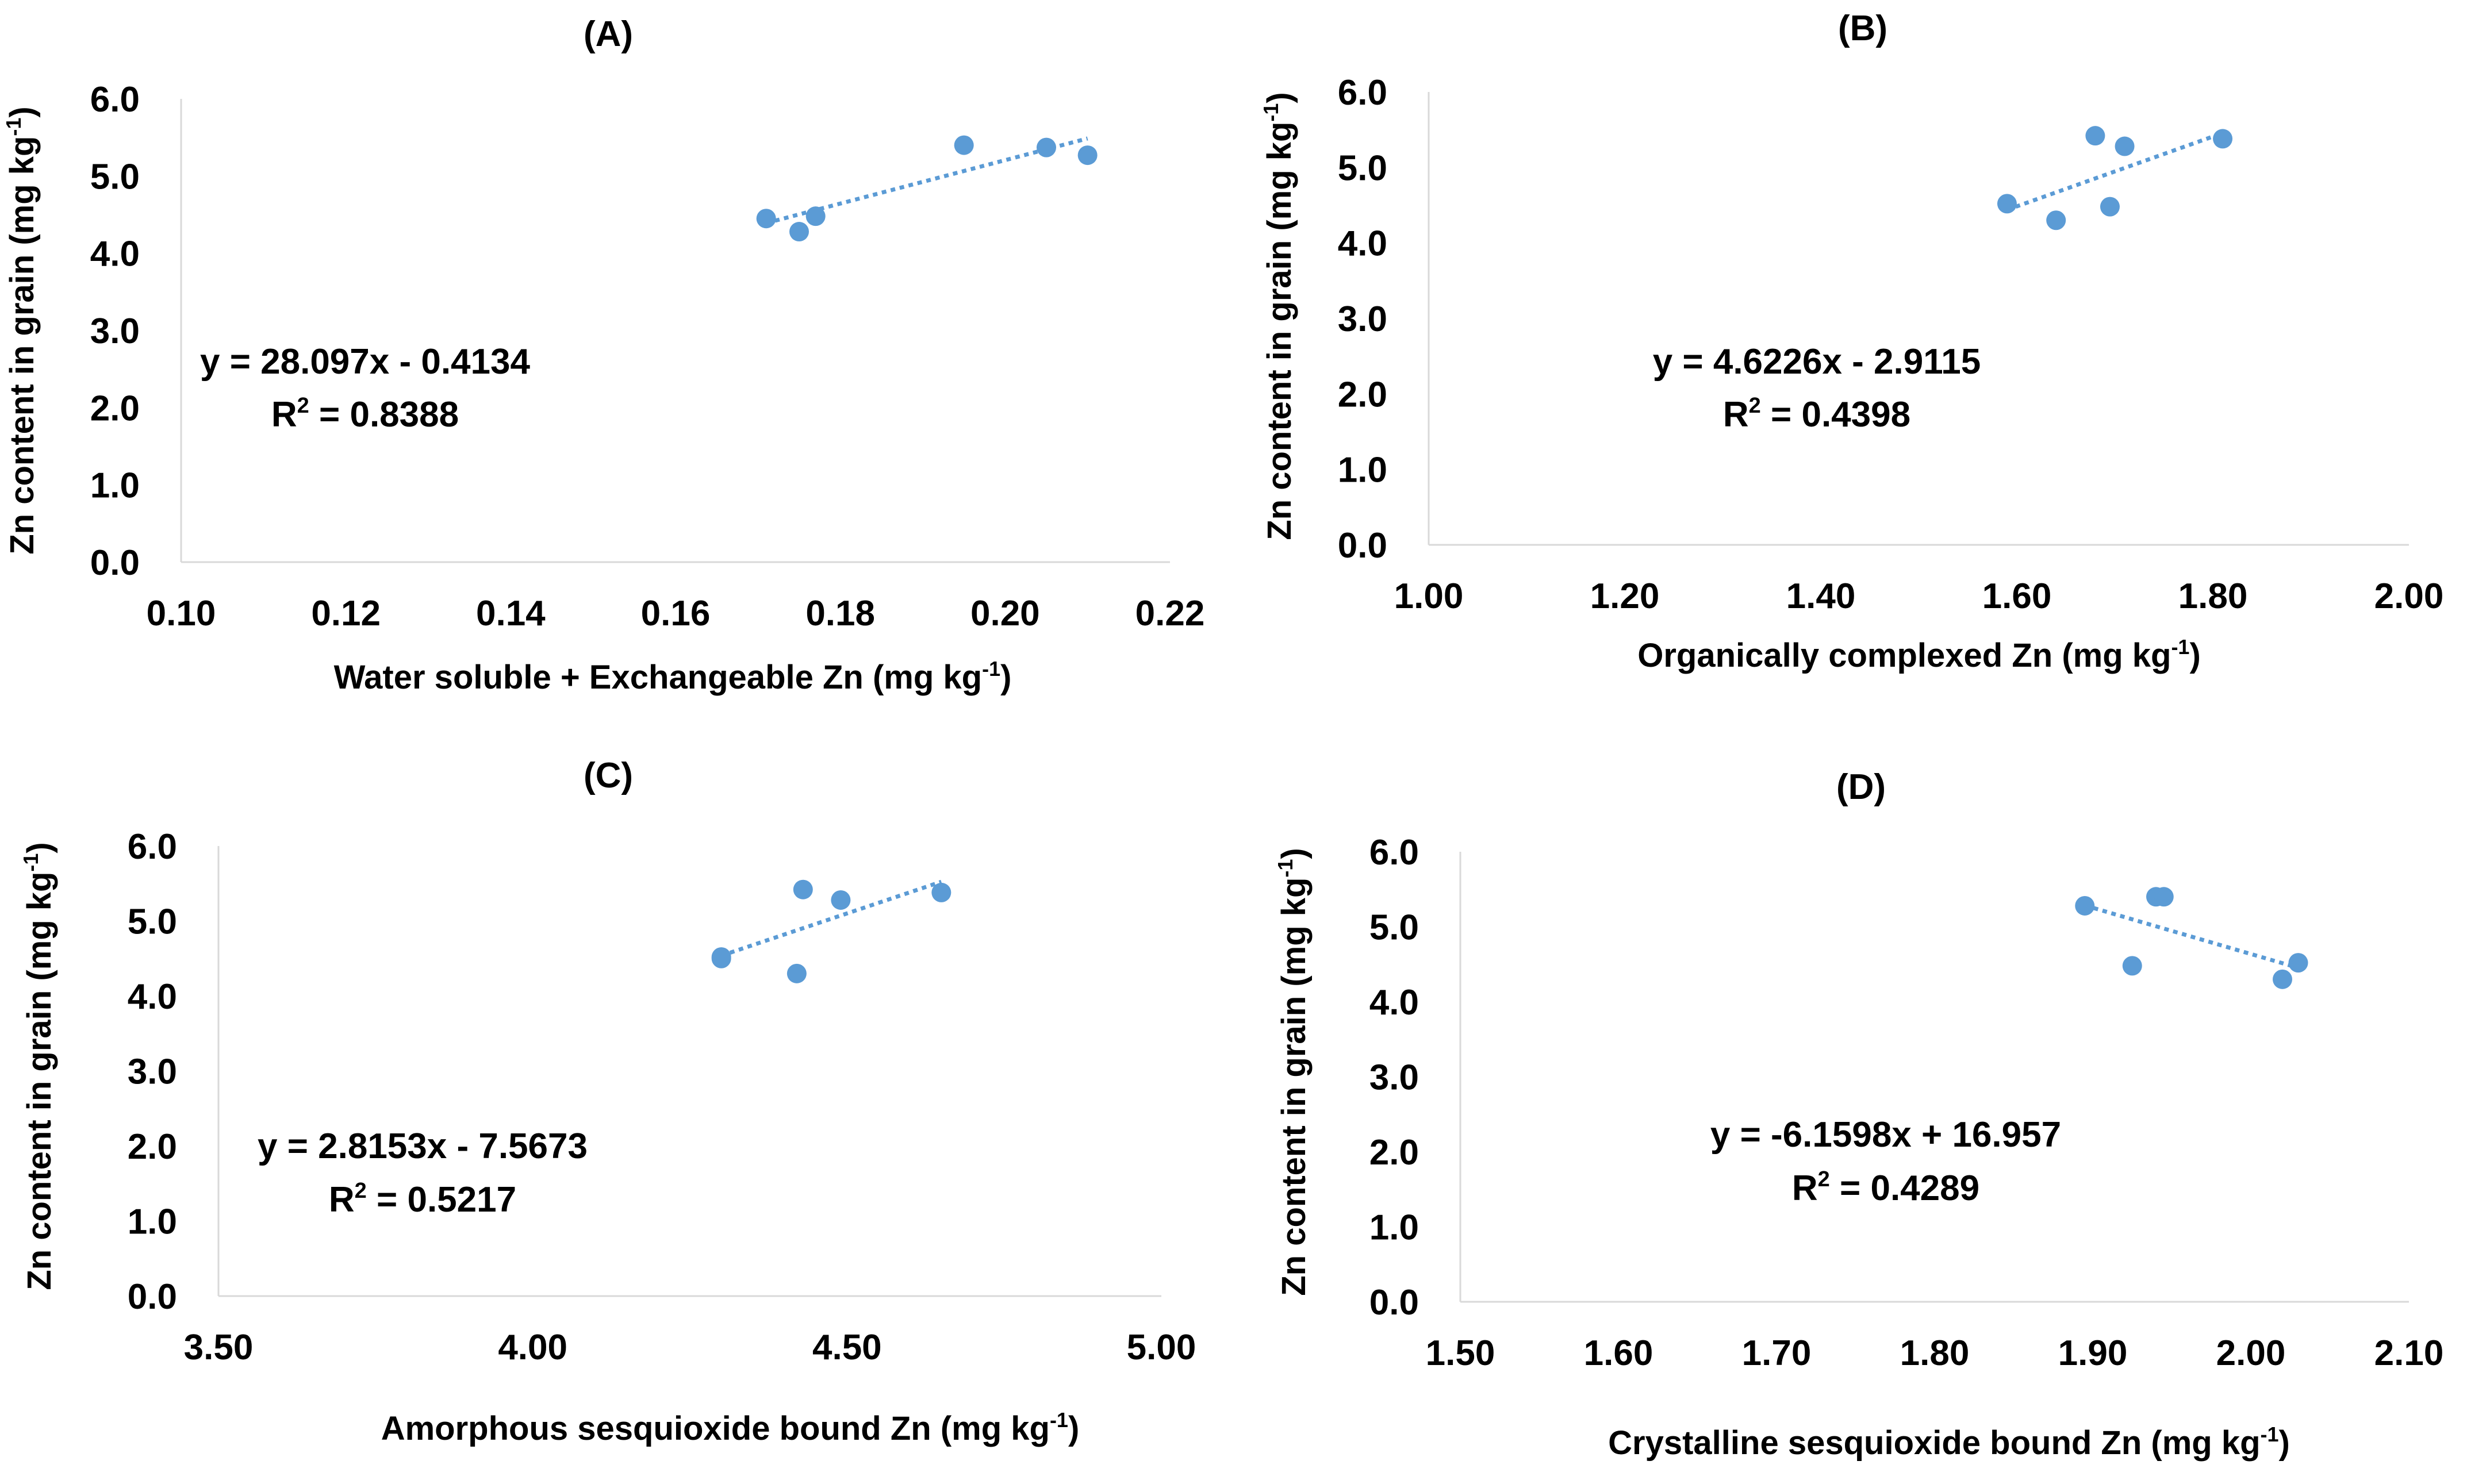 Image resolution: width=2467 pixels, height=1484 pixels. Describe the element at coordinates (1005, 613) in the screenshot. I see `x-tick-label: 0.20` at that location.